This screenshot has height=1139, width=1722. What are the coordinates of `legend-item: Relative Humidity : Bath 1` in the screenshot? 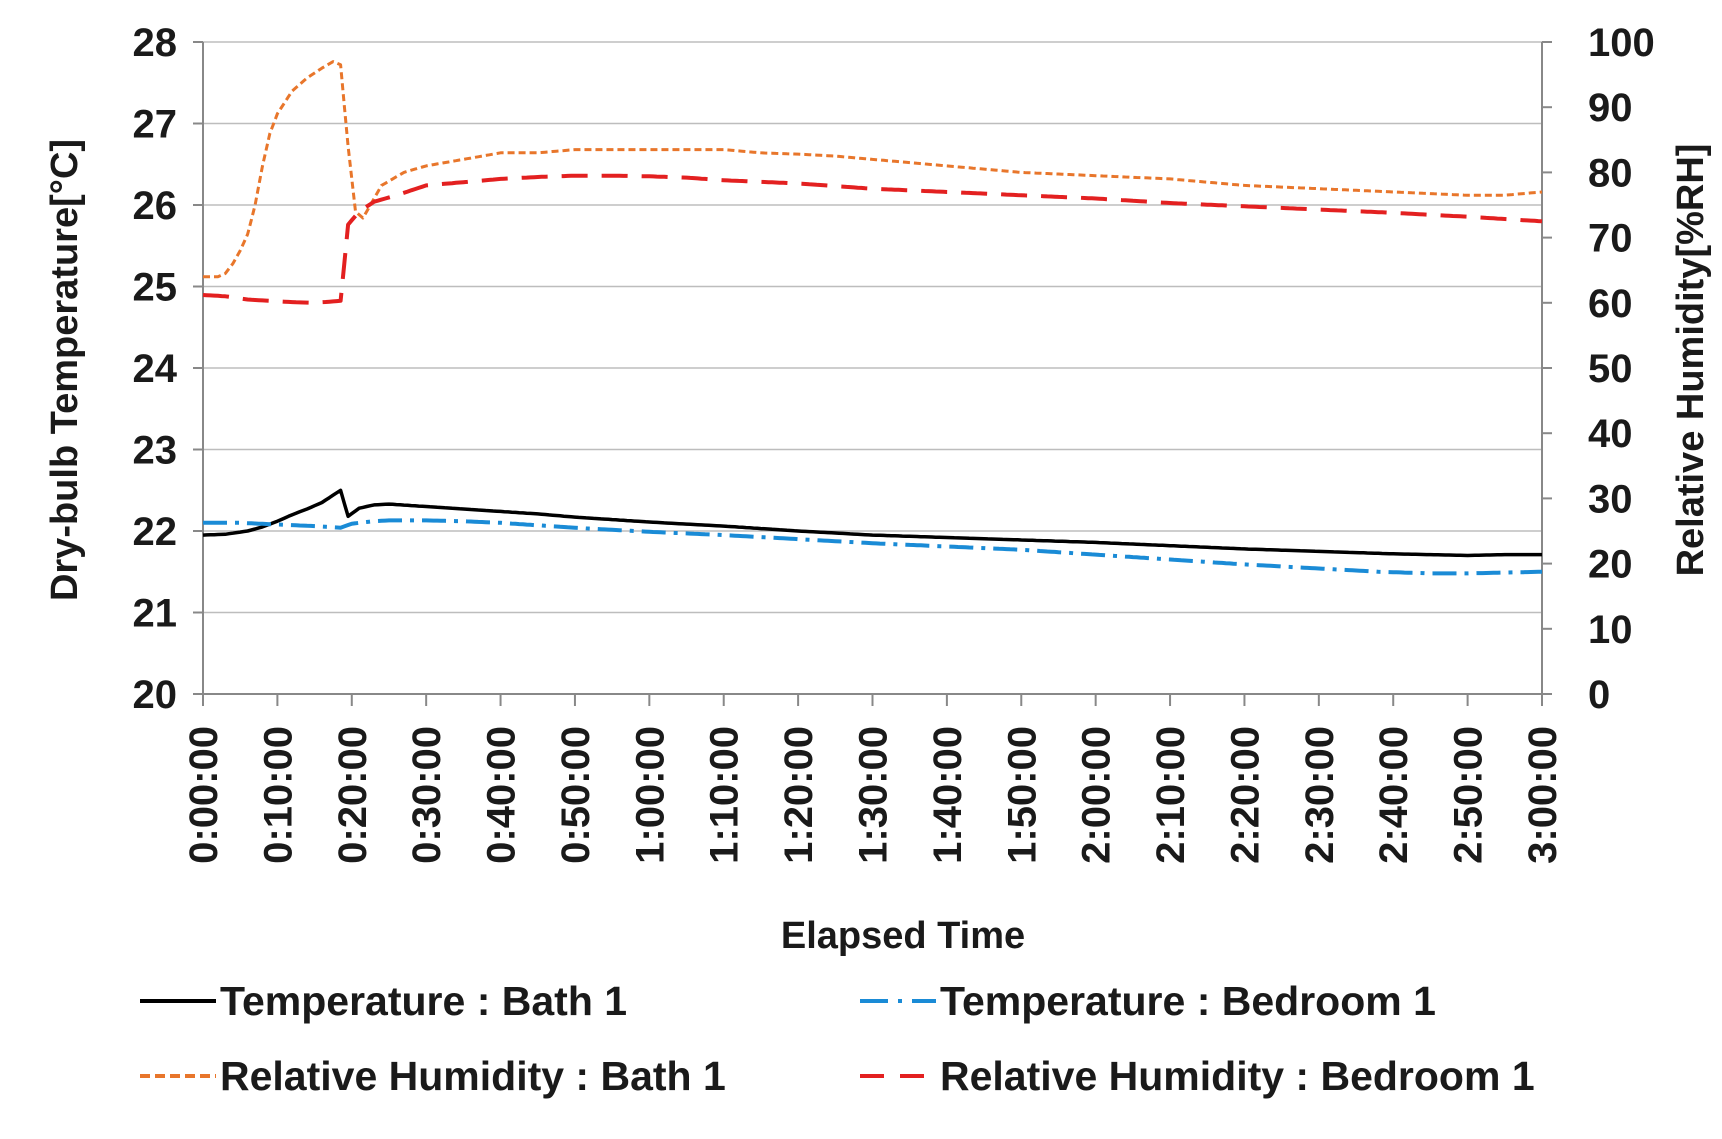 It's located at (433, 1076).